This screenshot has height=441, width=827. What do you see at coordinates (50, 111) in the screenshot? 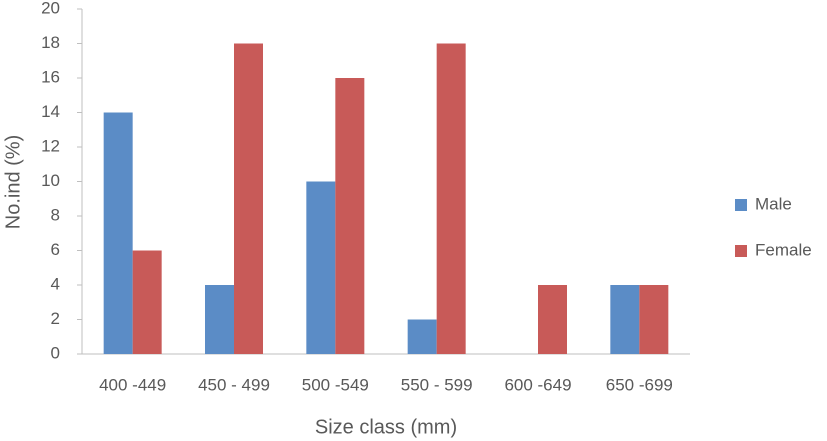
I see `y-tick-label: 14` at bounding box center [50, 111].